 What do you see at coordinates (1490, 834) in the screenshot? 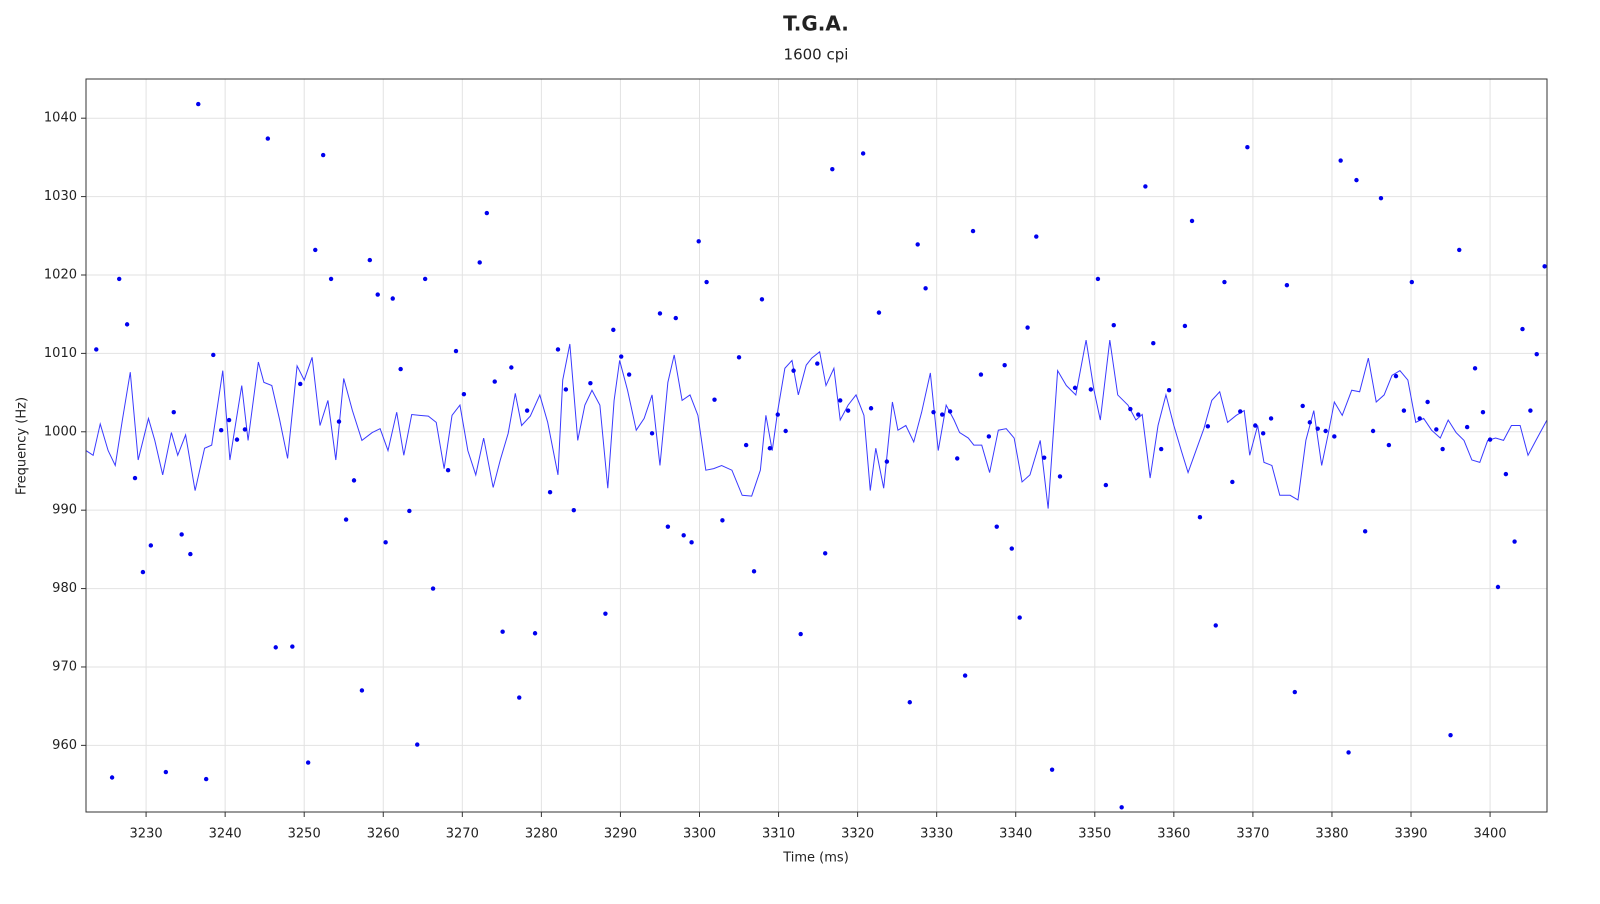
I see `x-tick-label: 3400` at bounding box center [1490, 834].